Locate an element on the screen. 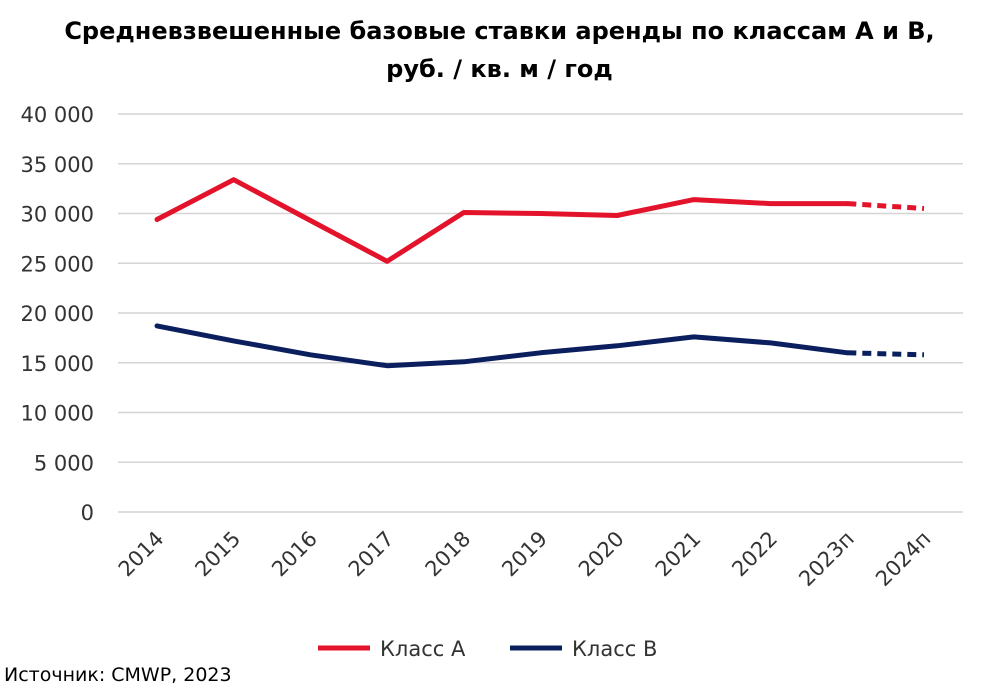 The image size is (999, 688). x-tick-label: 2017 is located at coordinates (371, 554).